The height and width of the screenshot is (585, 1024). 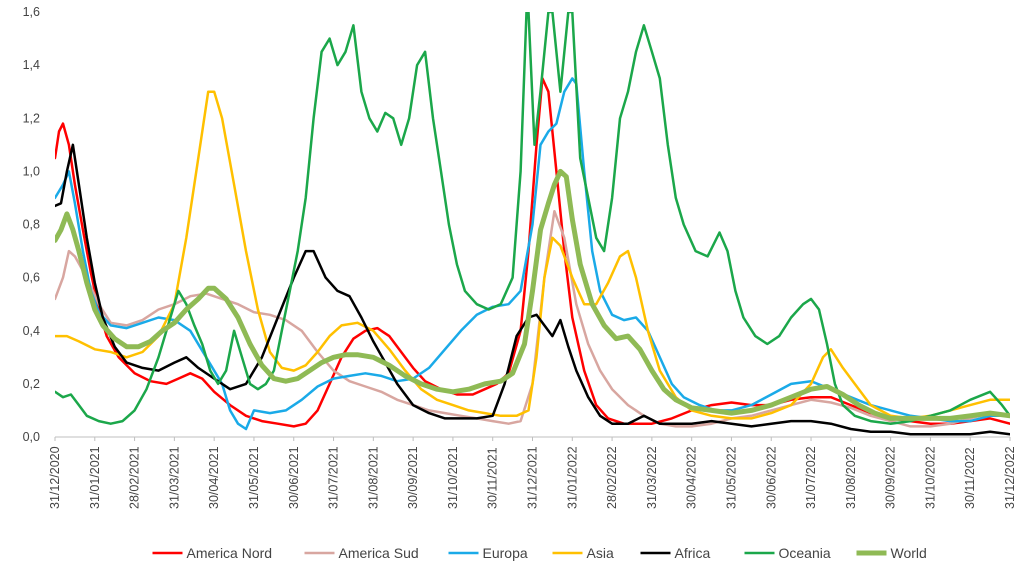 What do you see at coordinates (533, 477) in the screenshot?
I see `x-tick-label: 31/12/2021` at bounding box center [533, 477].